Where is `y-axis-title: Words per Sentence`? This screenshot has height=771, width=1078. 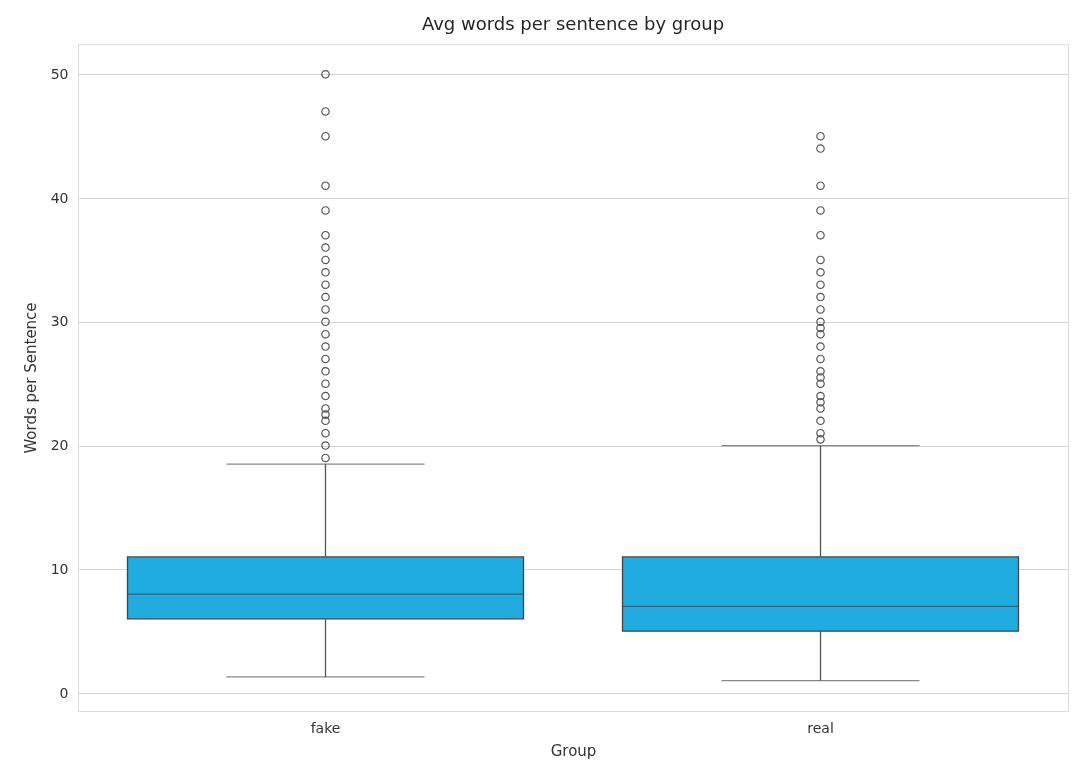
y-axis-title: Words per Sentence is located at coordinates (30, 378).